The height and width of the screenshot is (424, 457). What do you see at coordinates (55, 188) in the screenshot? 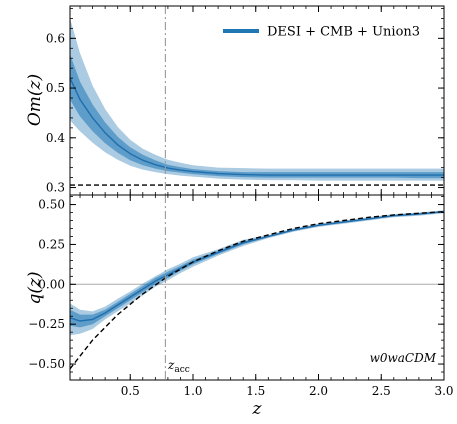
I see `top-ytick-label: 0.3` at bounding box center [55, 188].